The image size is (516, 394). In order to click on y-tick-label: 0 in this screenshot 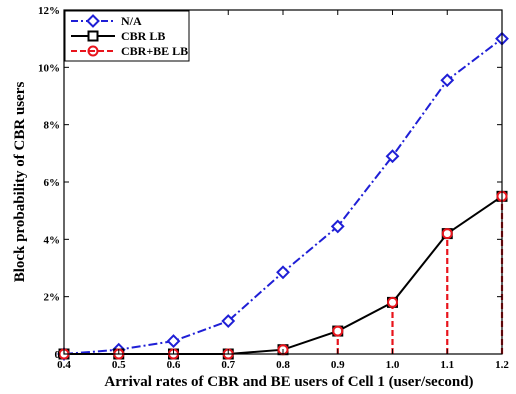, I will do `click(58, 355)`.